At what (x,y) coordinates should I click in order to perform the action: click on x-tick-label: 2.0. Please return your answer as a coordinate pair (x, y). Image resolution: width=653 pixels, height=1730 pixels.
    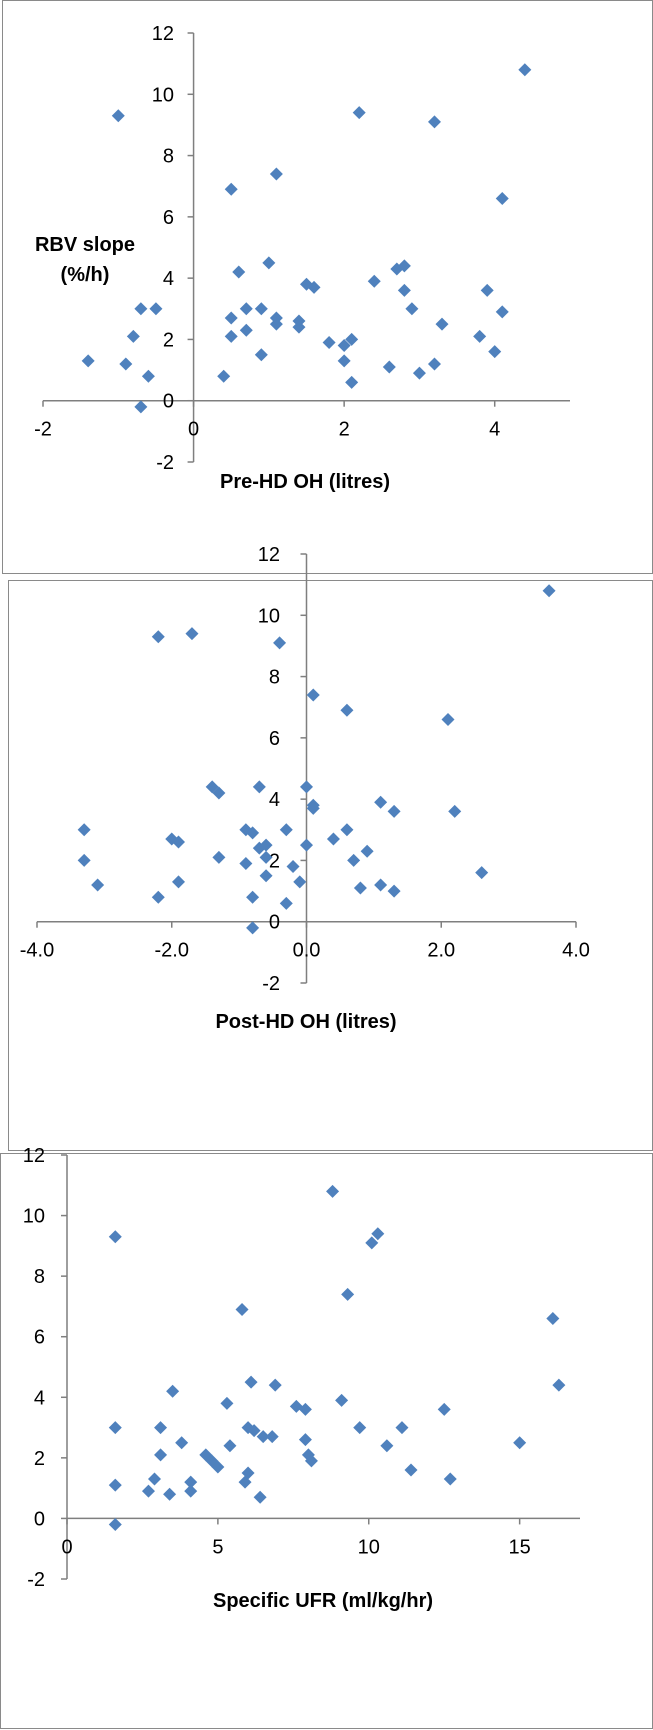
    Looking at the image, I should click on (441, 951).